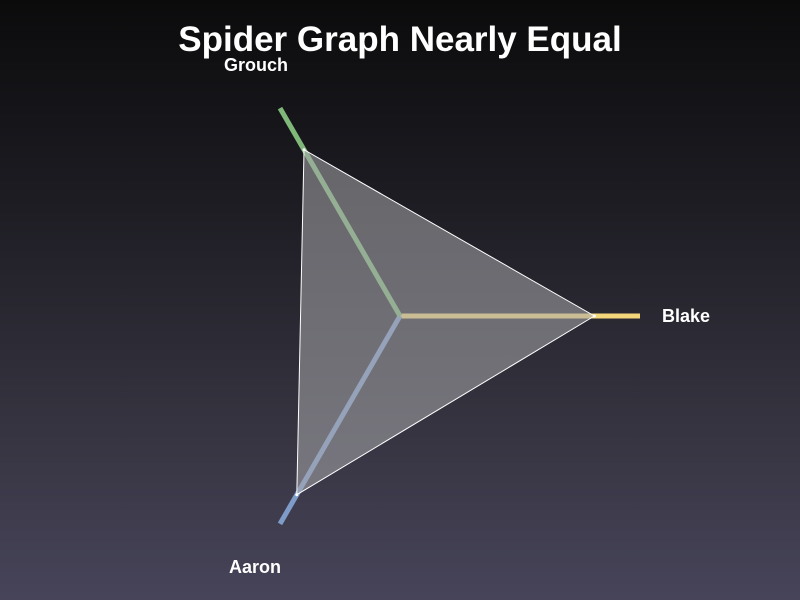 Image resolution: width=800 pixels, height=600 pixels. Describe the element at coordinates (297, 495) in the screenshot. I see `data-point-aaron` at that location.